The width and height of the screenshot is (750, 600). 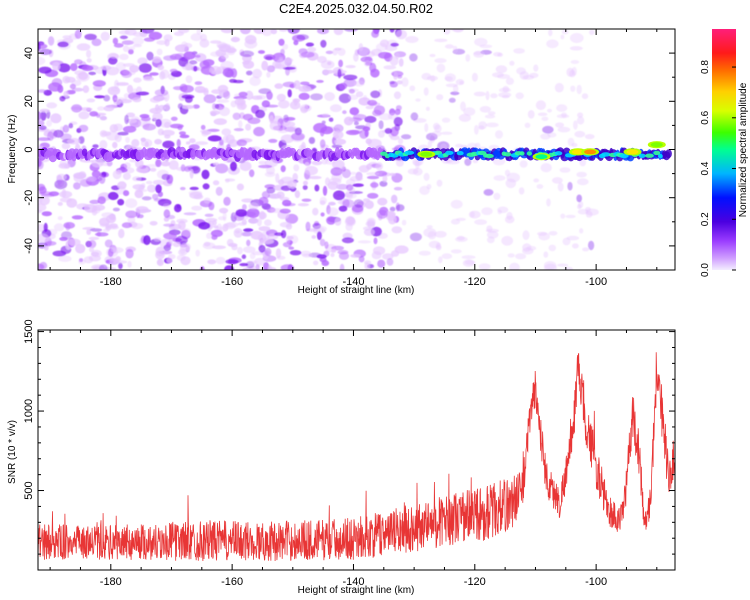 What do you see at coordinates (353, 282) in the screenshot?
I see `spectrogram-x-tick-label: -140` at bounding box center [353, 282].